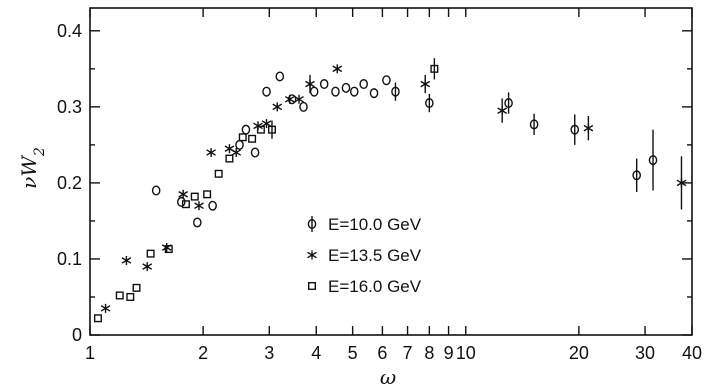  Describe the element at coordinates (269, 353) in the screenshot. I see `x-tick-label: 3` at that location.